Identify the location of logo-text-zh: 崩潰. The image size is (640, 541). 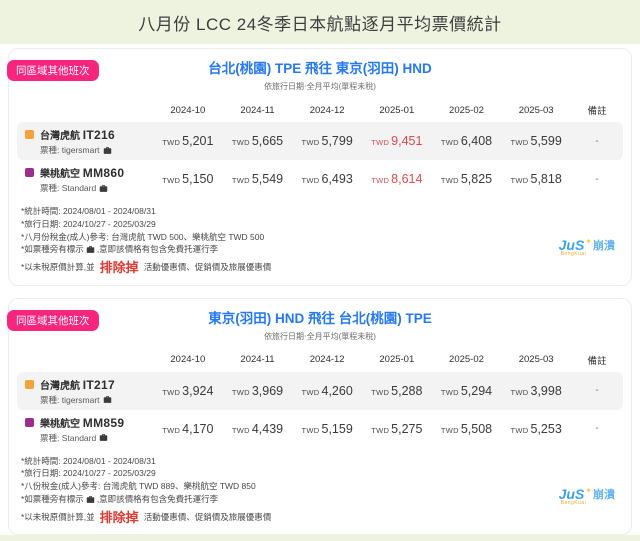
(604, 495).